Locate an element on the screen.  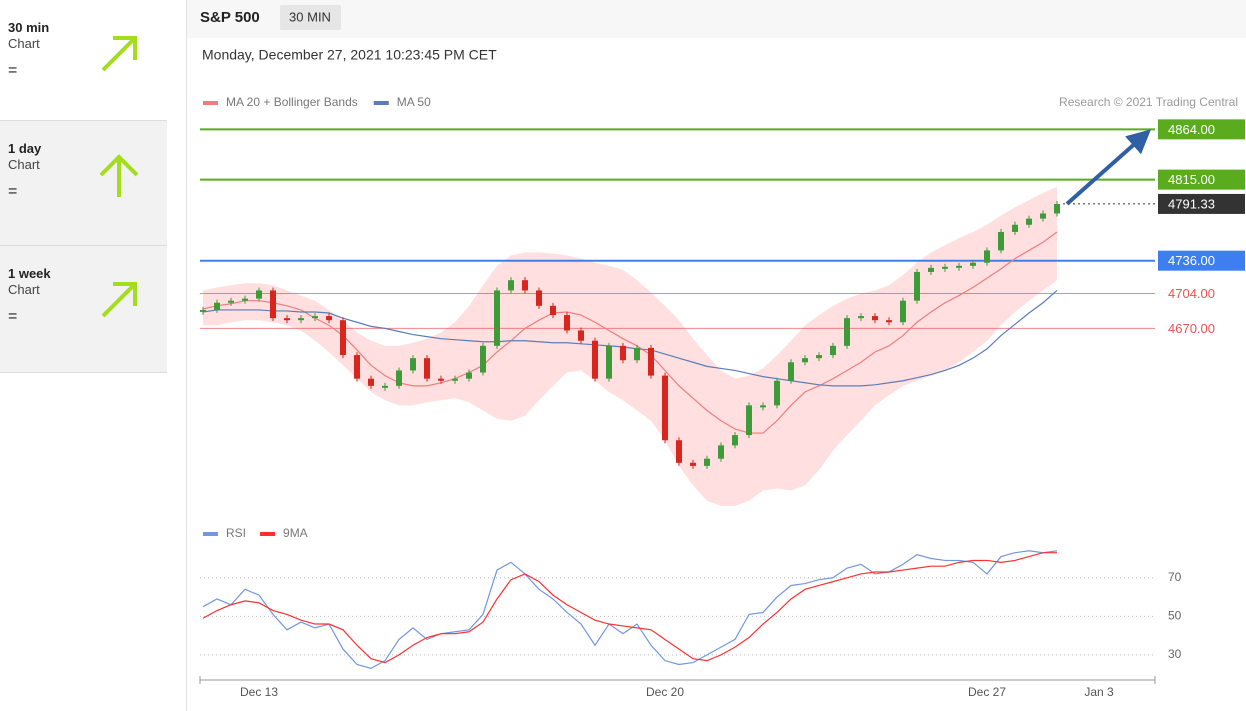
period: 1 day is located at coordinates (25, 148).